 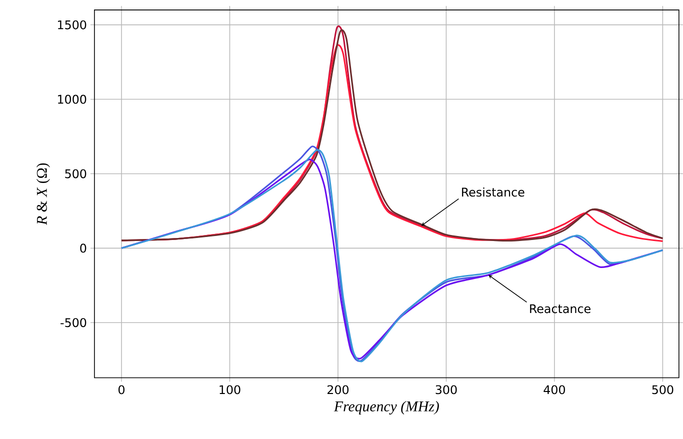 I want to click on y-axis-title: R & X (Ω), so click(x=43, y=194).